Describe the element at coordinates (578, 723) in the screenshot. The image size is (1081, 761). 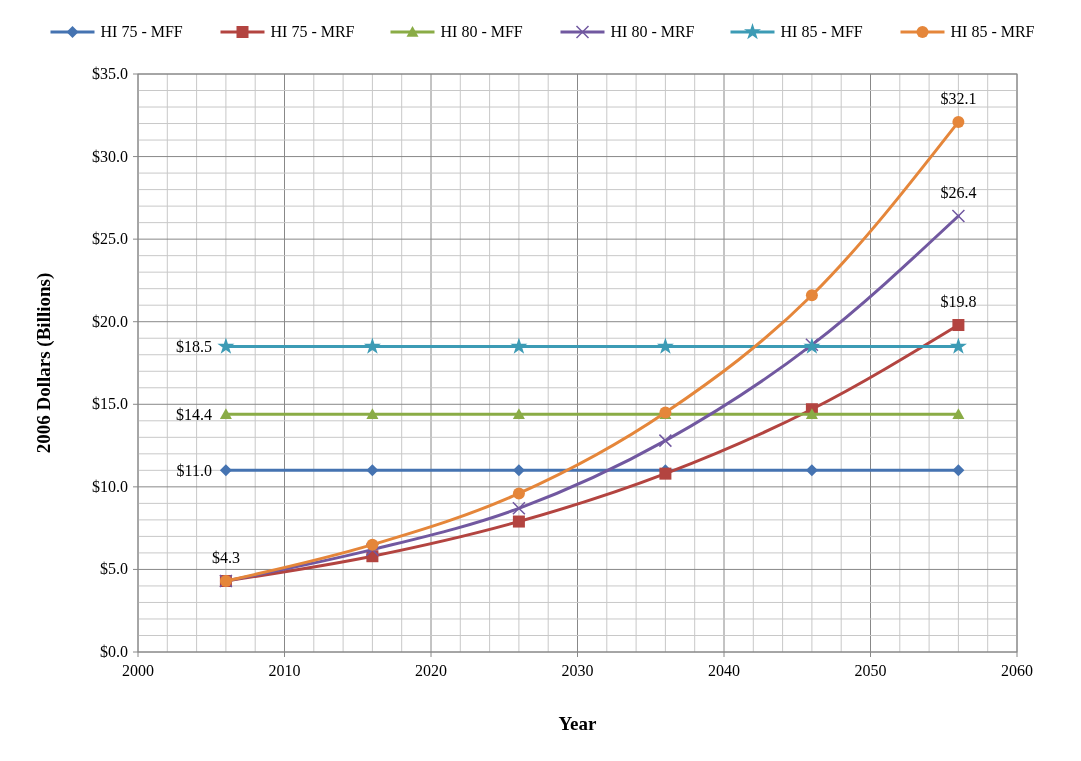
I see `x-axis-title: Year` at that location.